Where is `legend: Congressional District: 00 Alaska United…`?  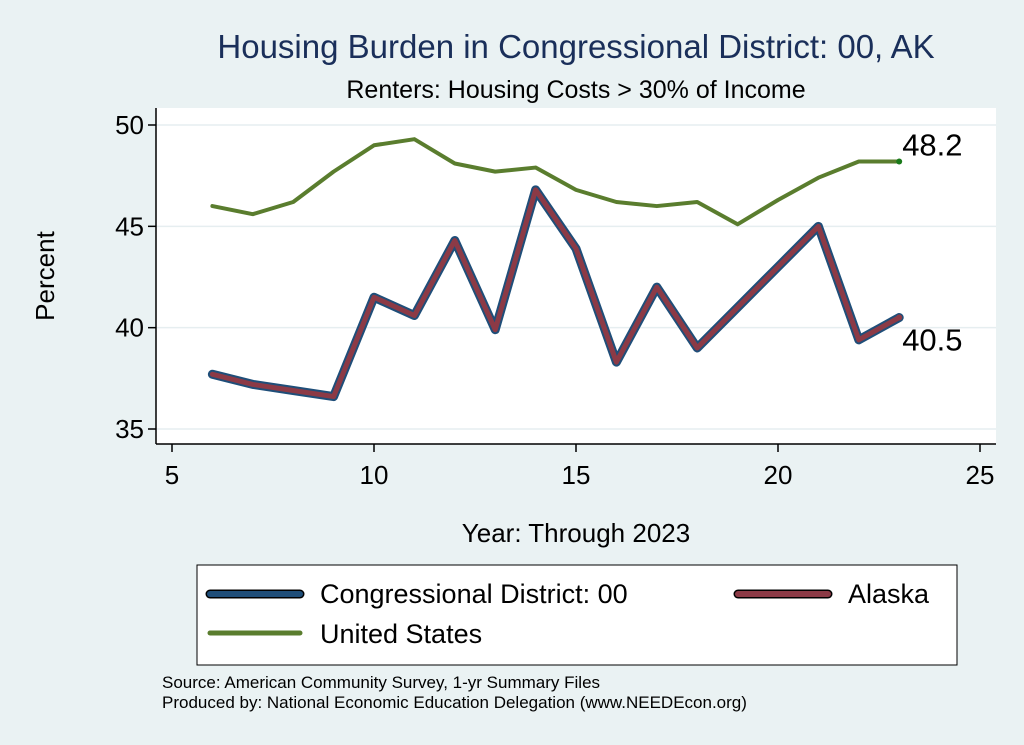
legend: Congressional District: 00 Alaska United… is located at coordinates (577, 615).